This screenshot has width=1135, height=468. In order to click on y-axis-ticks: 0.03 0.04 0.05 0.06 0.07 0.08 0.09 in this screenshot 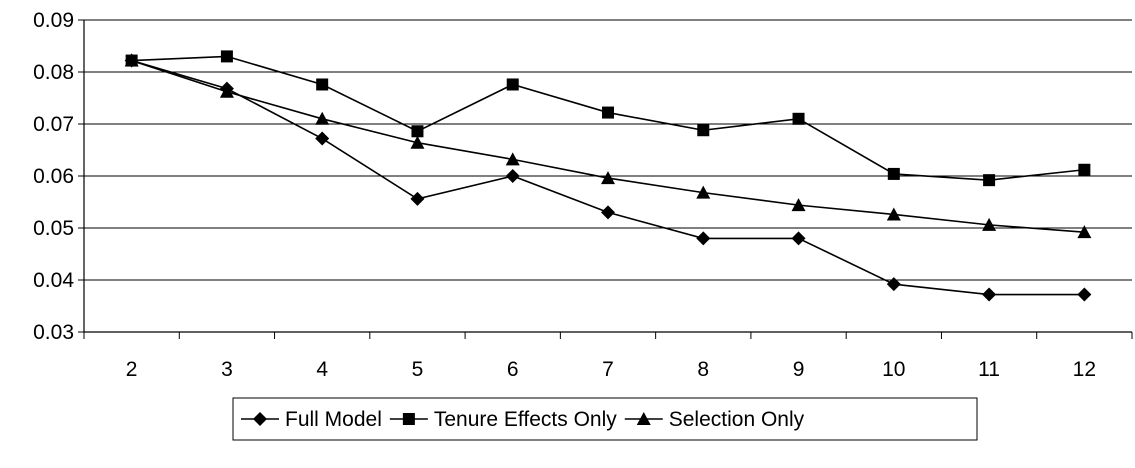, I will do `click(58, 176)`.